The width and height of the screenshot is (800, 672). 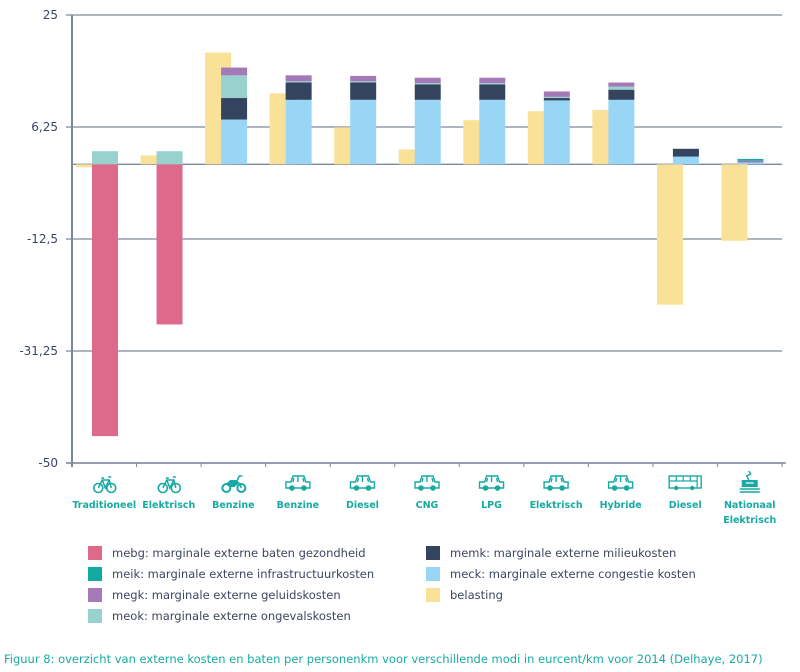 I want to click on bicycle-icon, so click(x=104, y=485).